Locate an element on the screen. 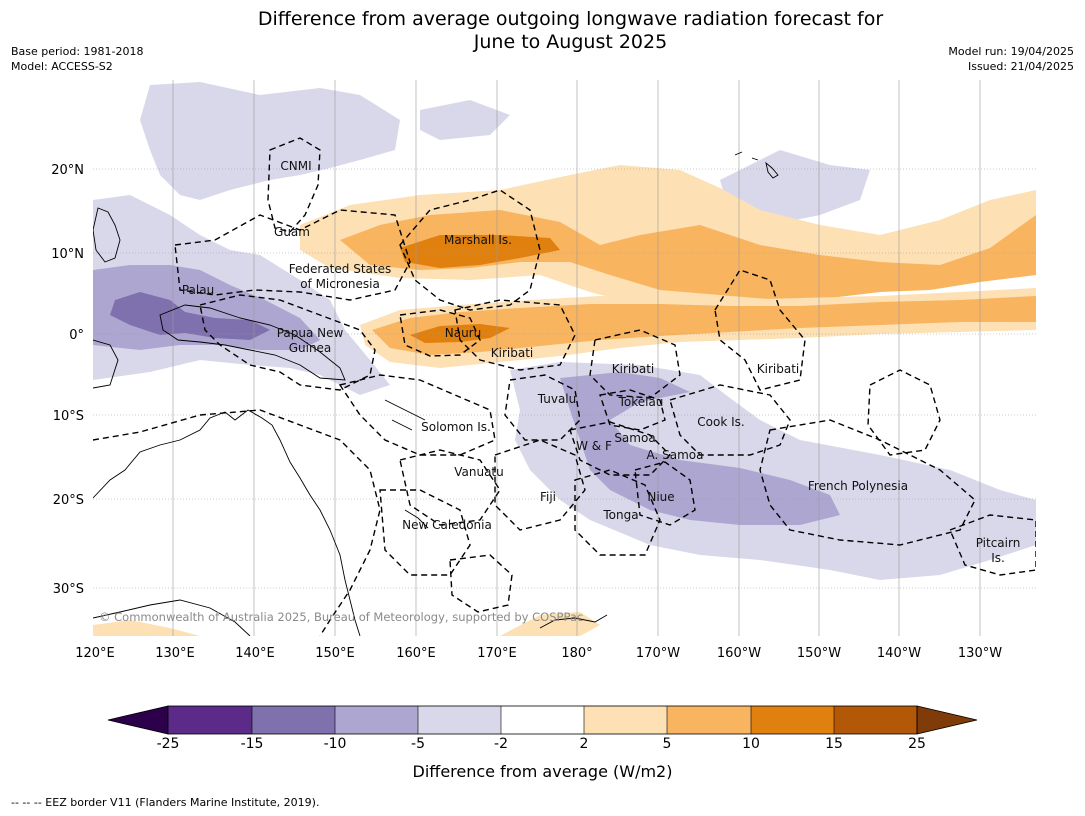 The height and width of the screenshot is (816, 1085). shade-neg-light-north2 is located at coordinates (465, 120).